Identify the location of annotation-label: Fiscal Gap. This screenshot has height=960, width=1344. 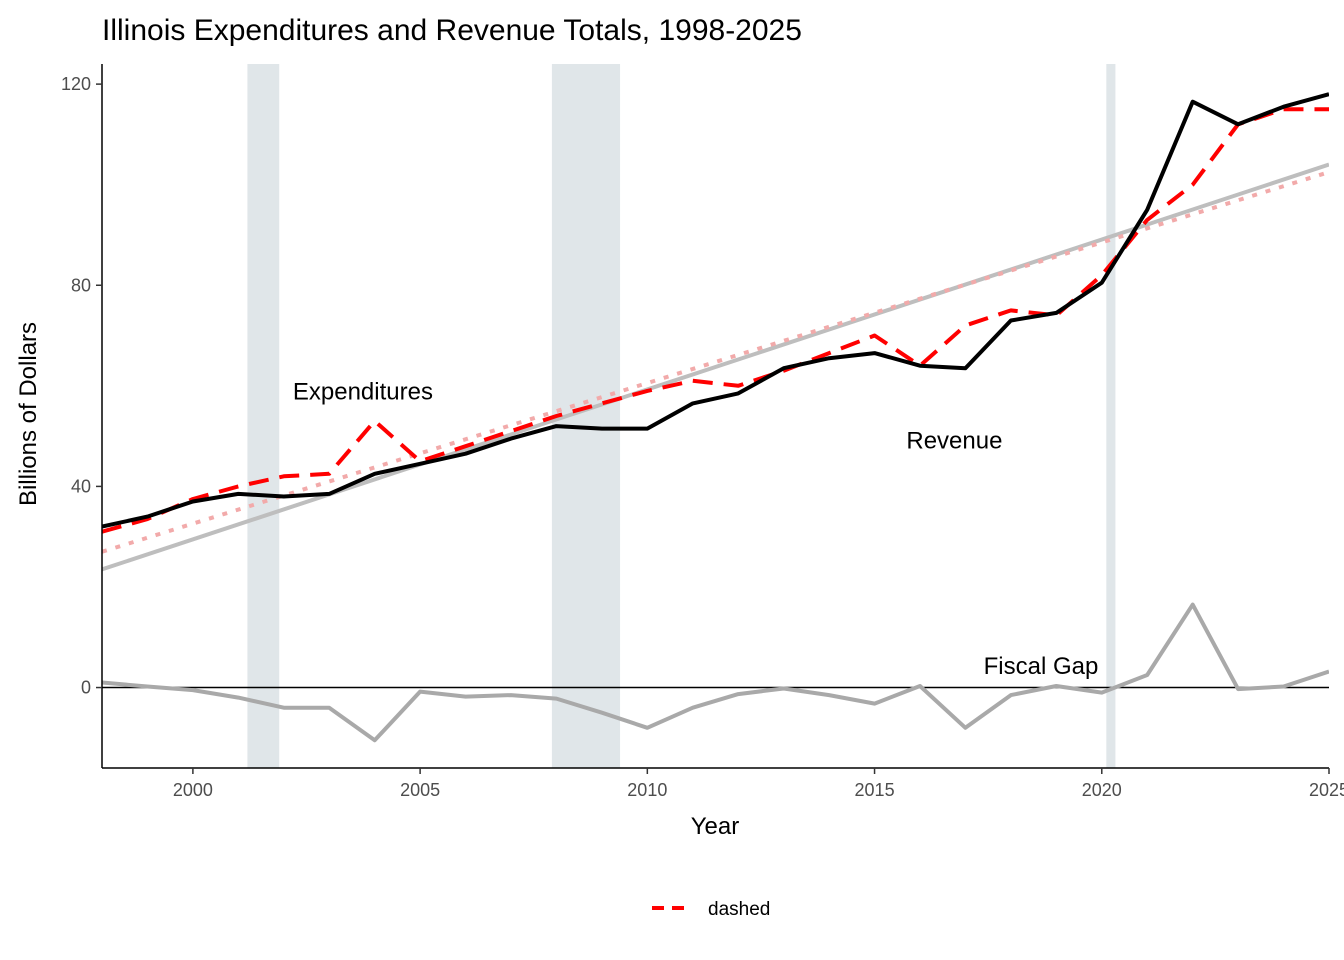
(1041, 666).